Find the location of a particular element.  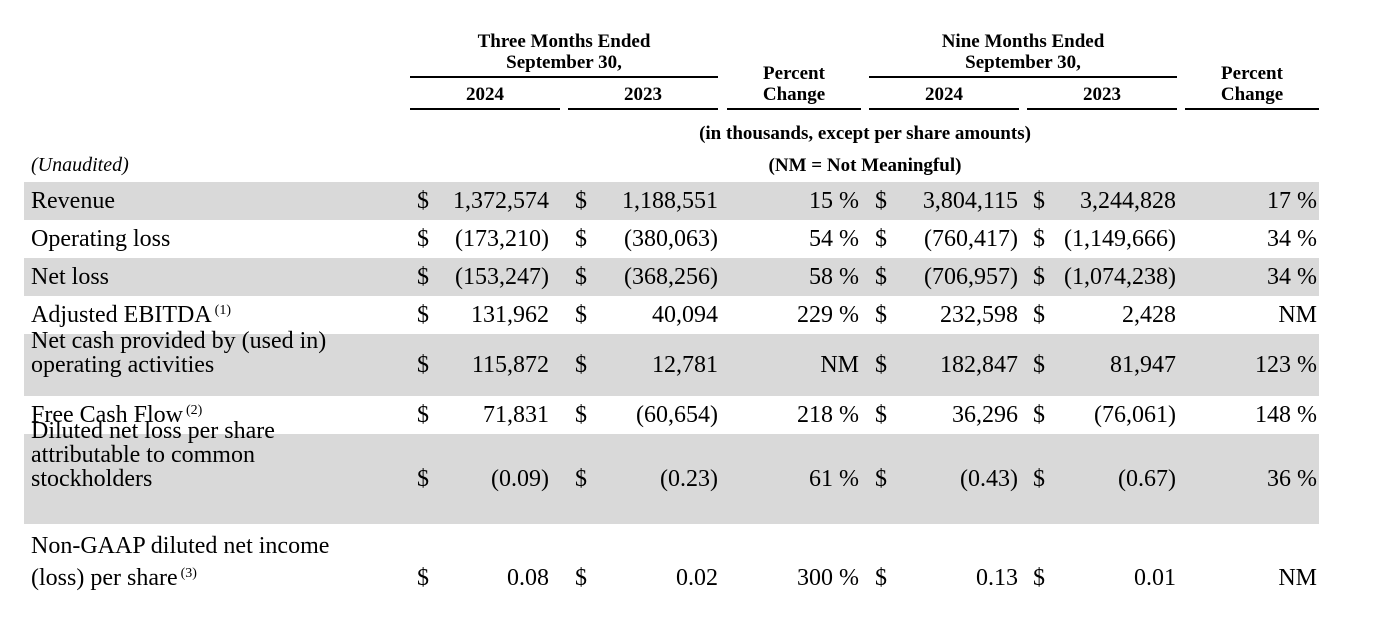

percent-change-cell: 54 % is located at coordinates (834, 239).